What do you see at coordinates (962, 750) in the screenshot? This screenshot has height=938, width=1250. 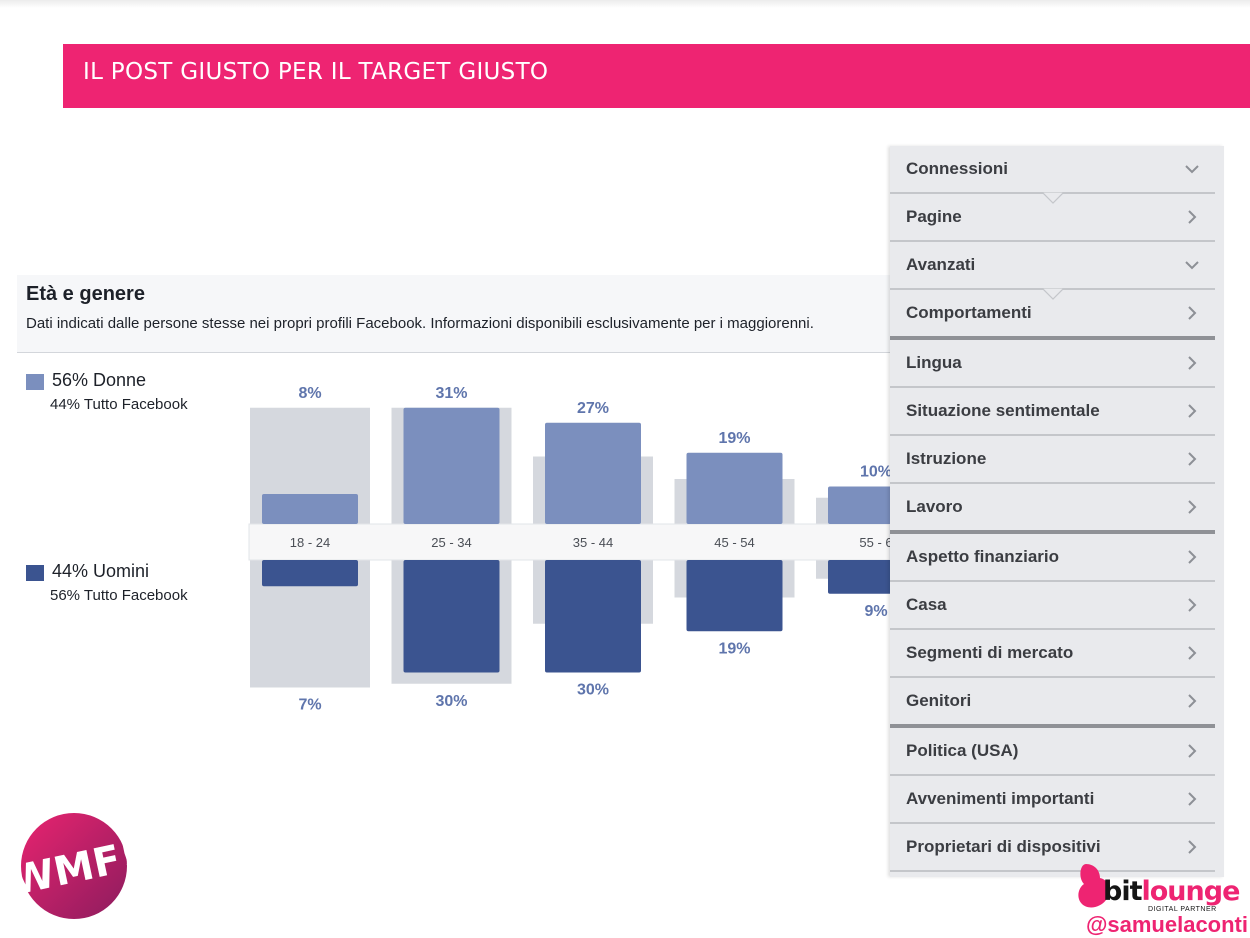 I see `sidebar-item-label: Politica (USA)` at bounding box center [962, 750].